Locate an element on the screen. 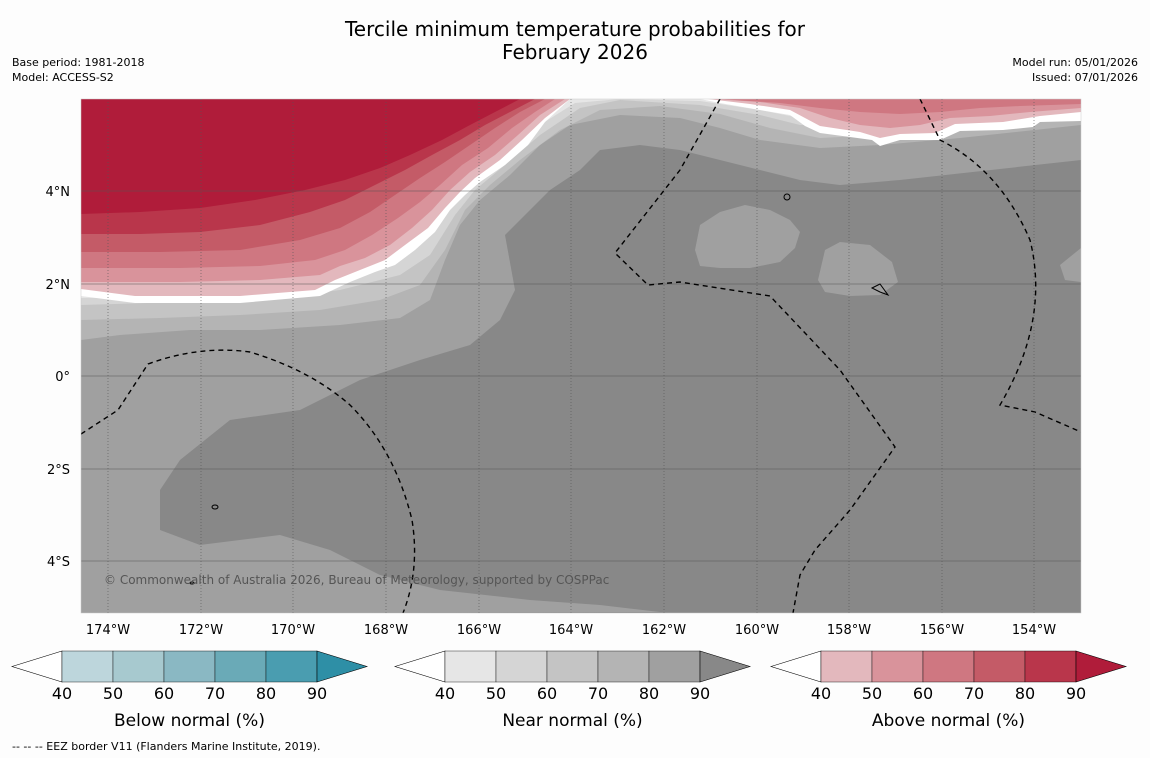  lat-tick-labels: 4°N 2°N 0° 2°S 4°S is located at coordinates (58, 377).